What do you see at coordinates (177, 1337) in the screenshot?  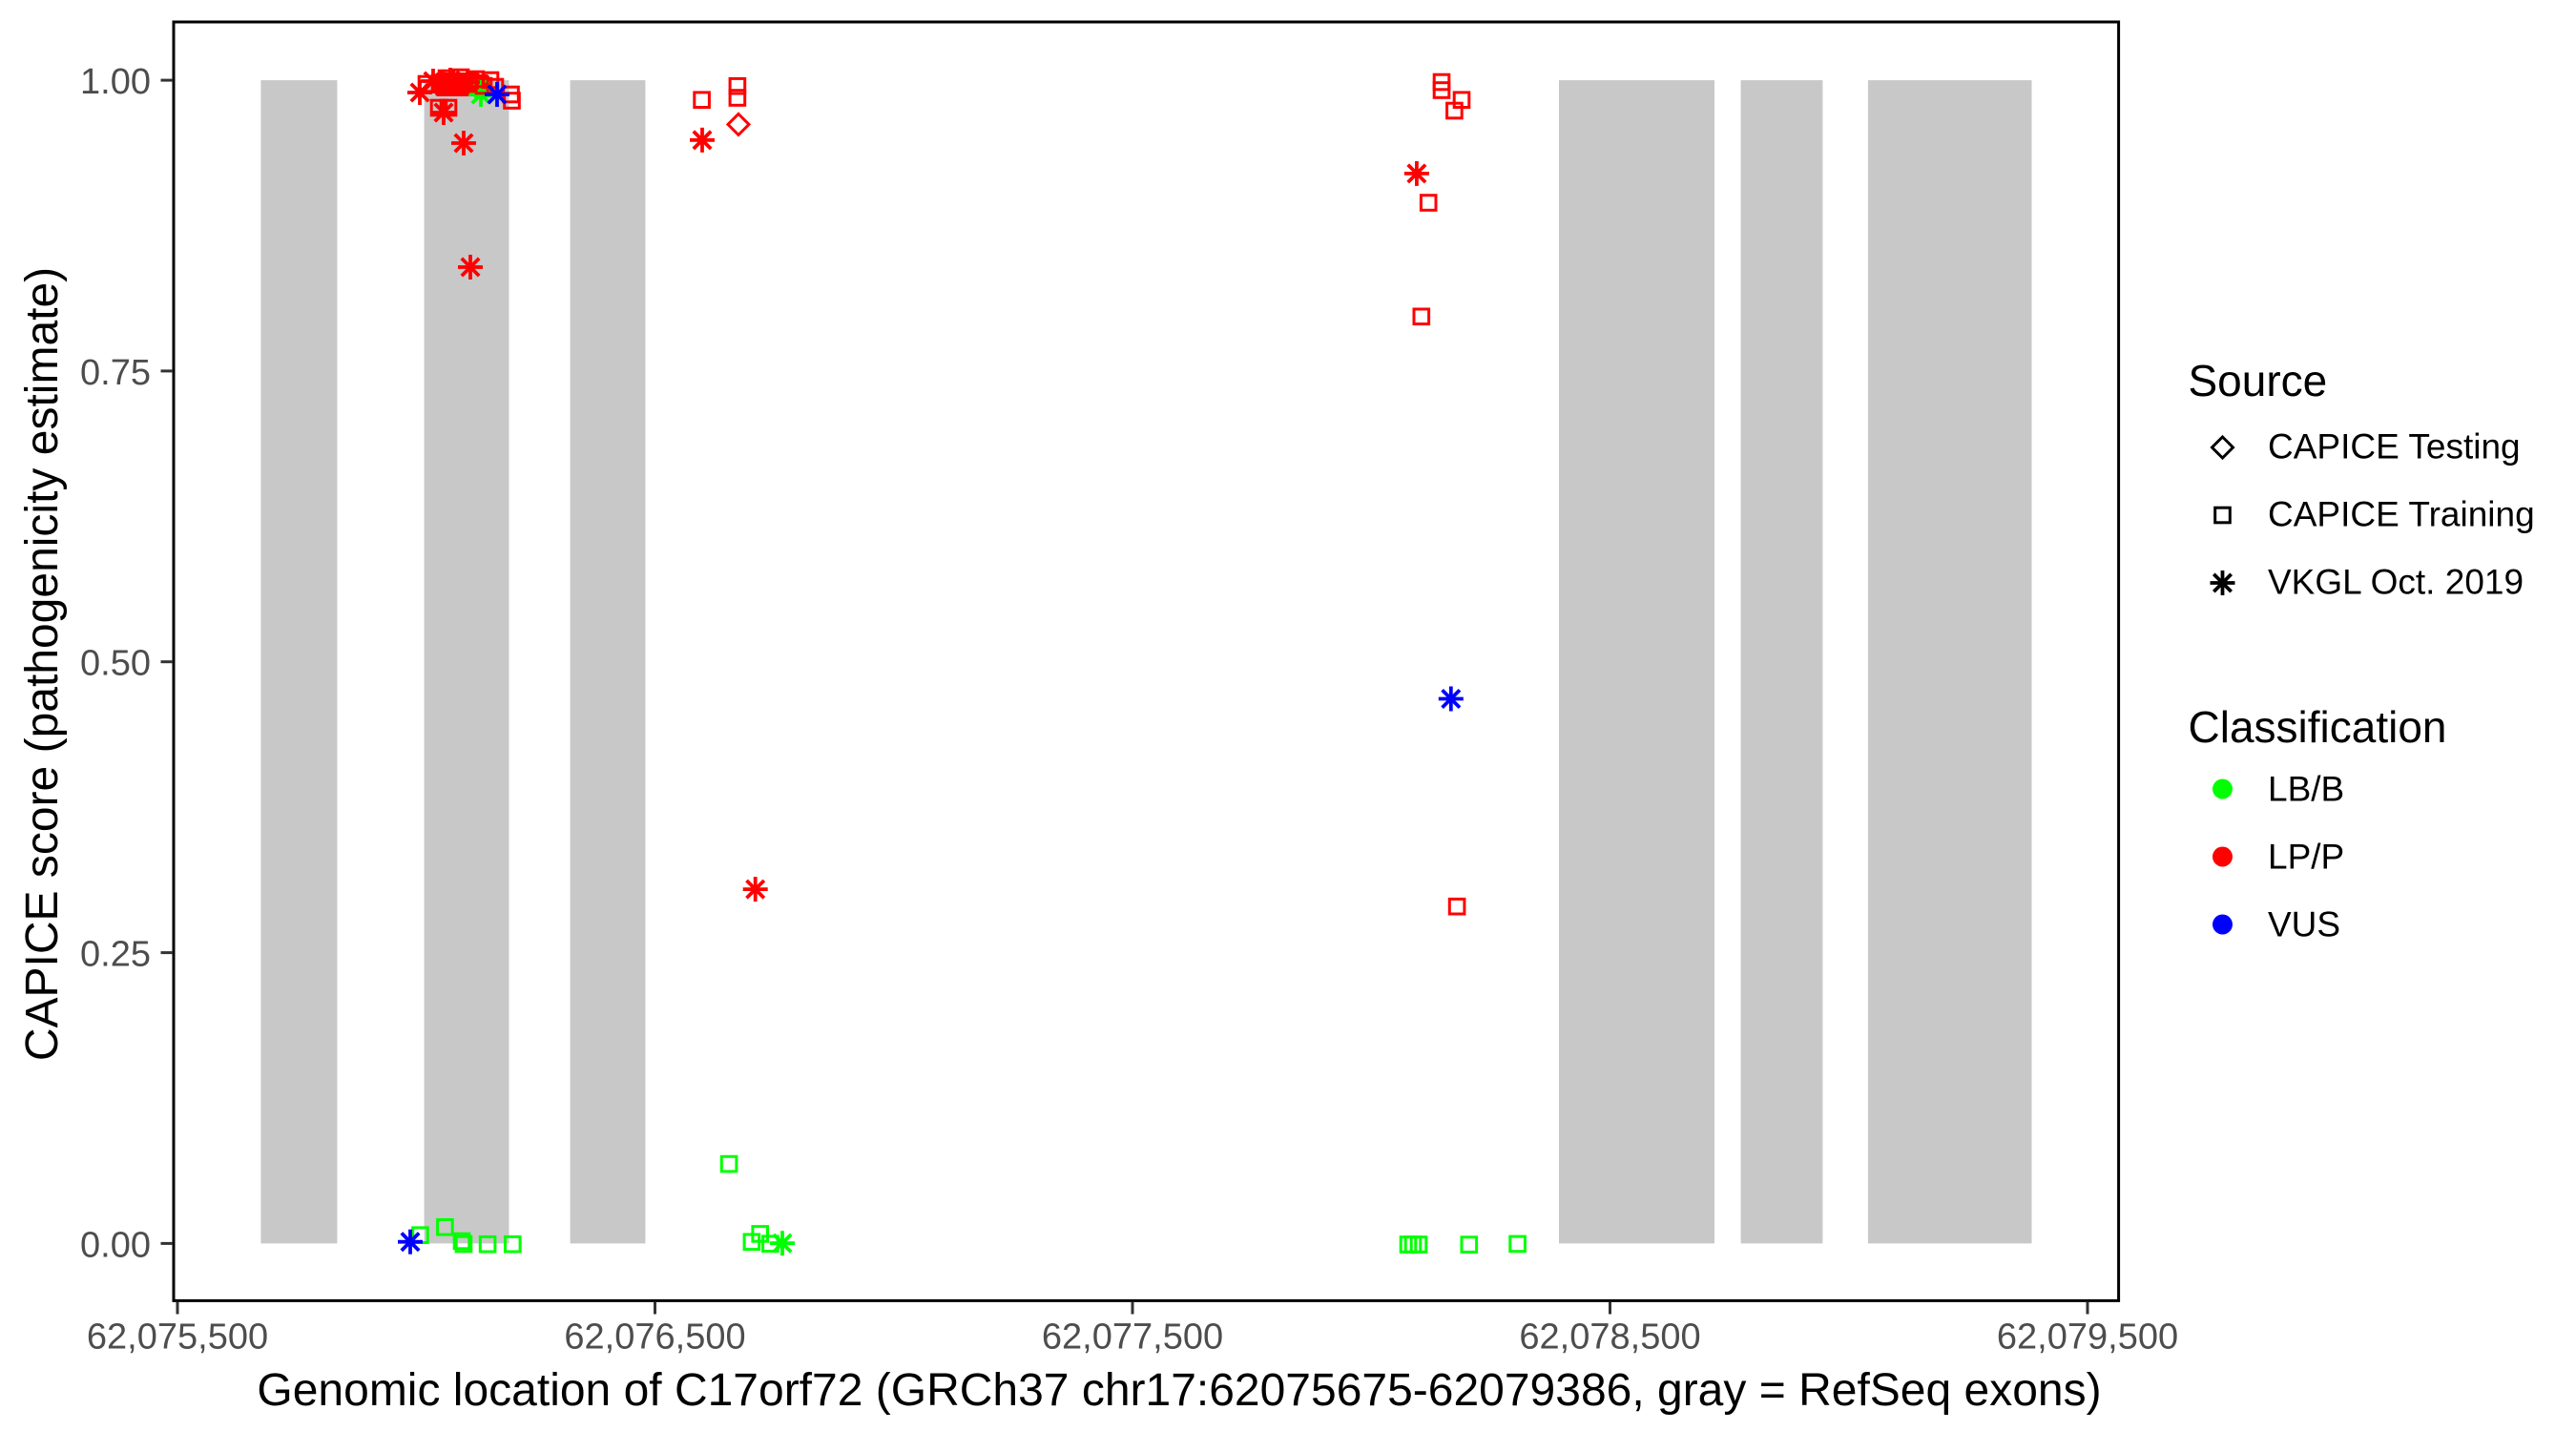 I see `svg-text: 62,075,500` at bounding box center [177, 1337].